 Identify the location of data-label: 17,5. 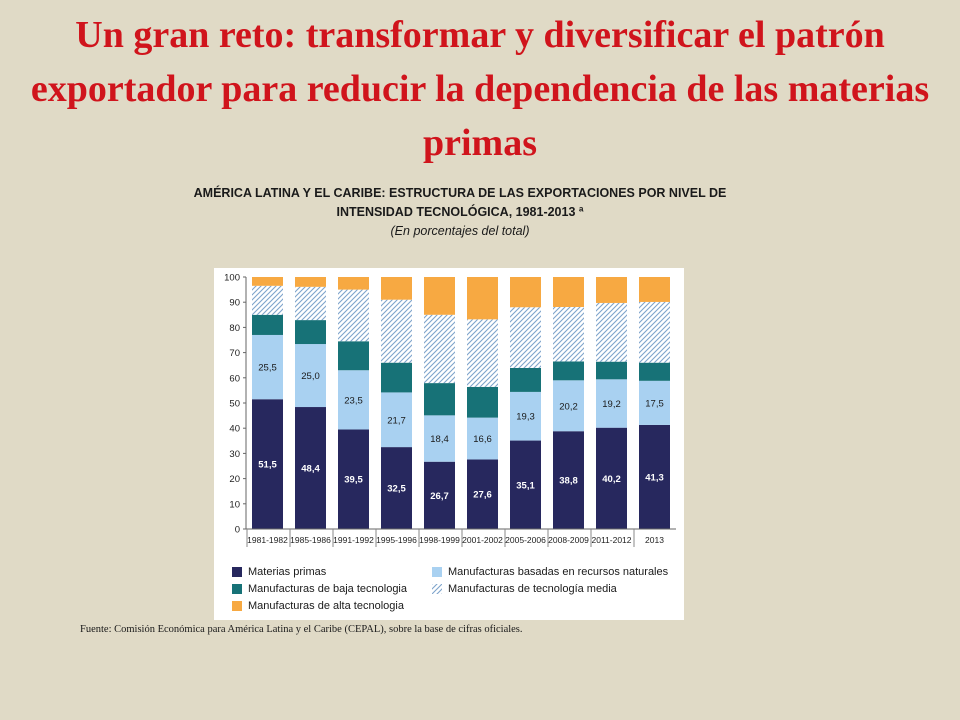
(654, 403).